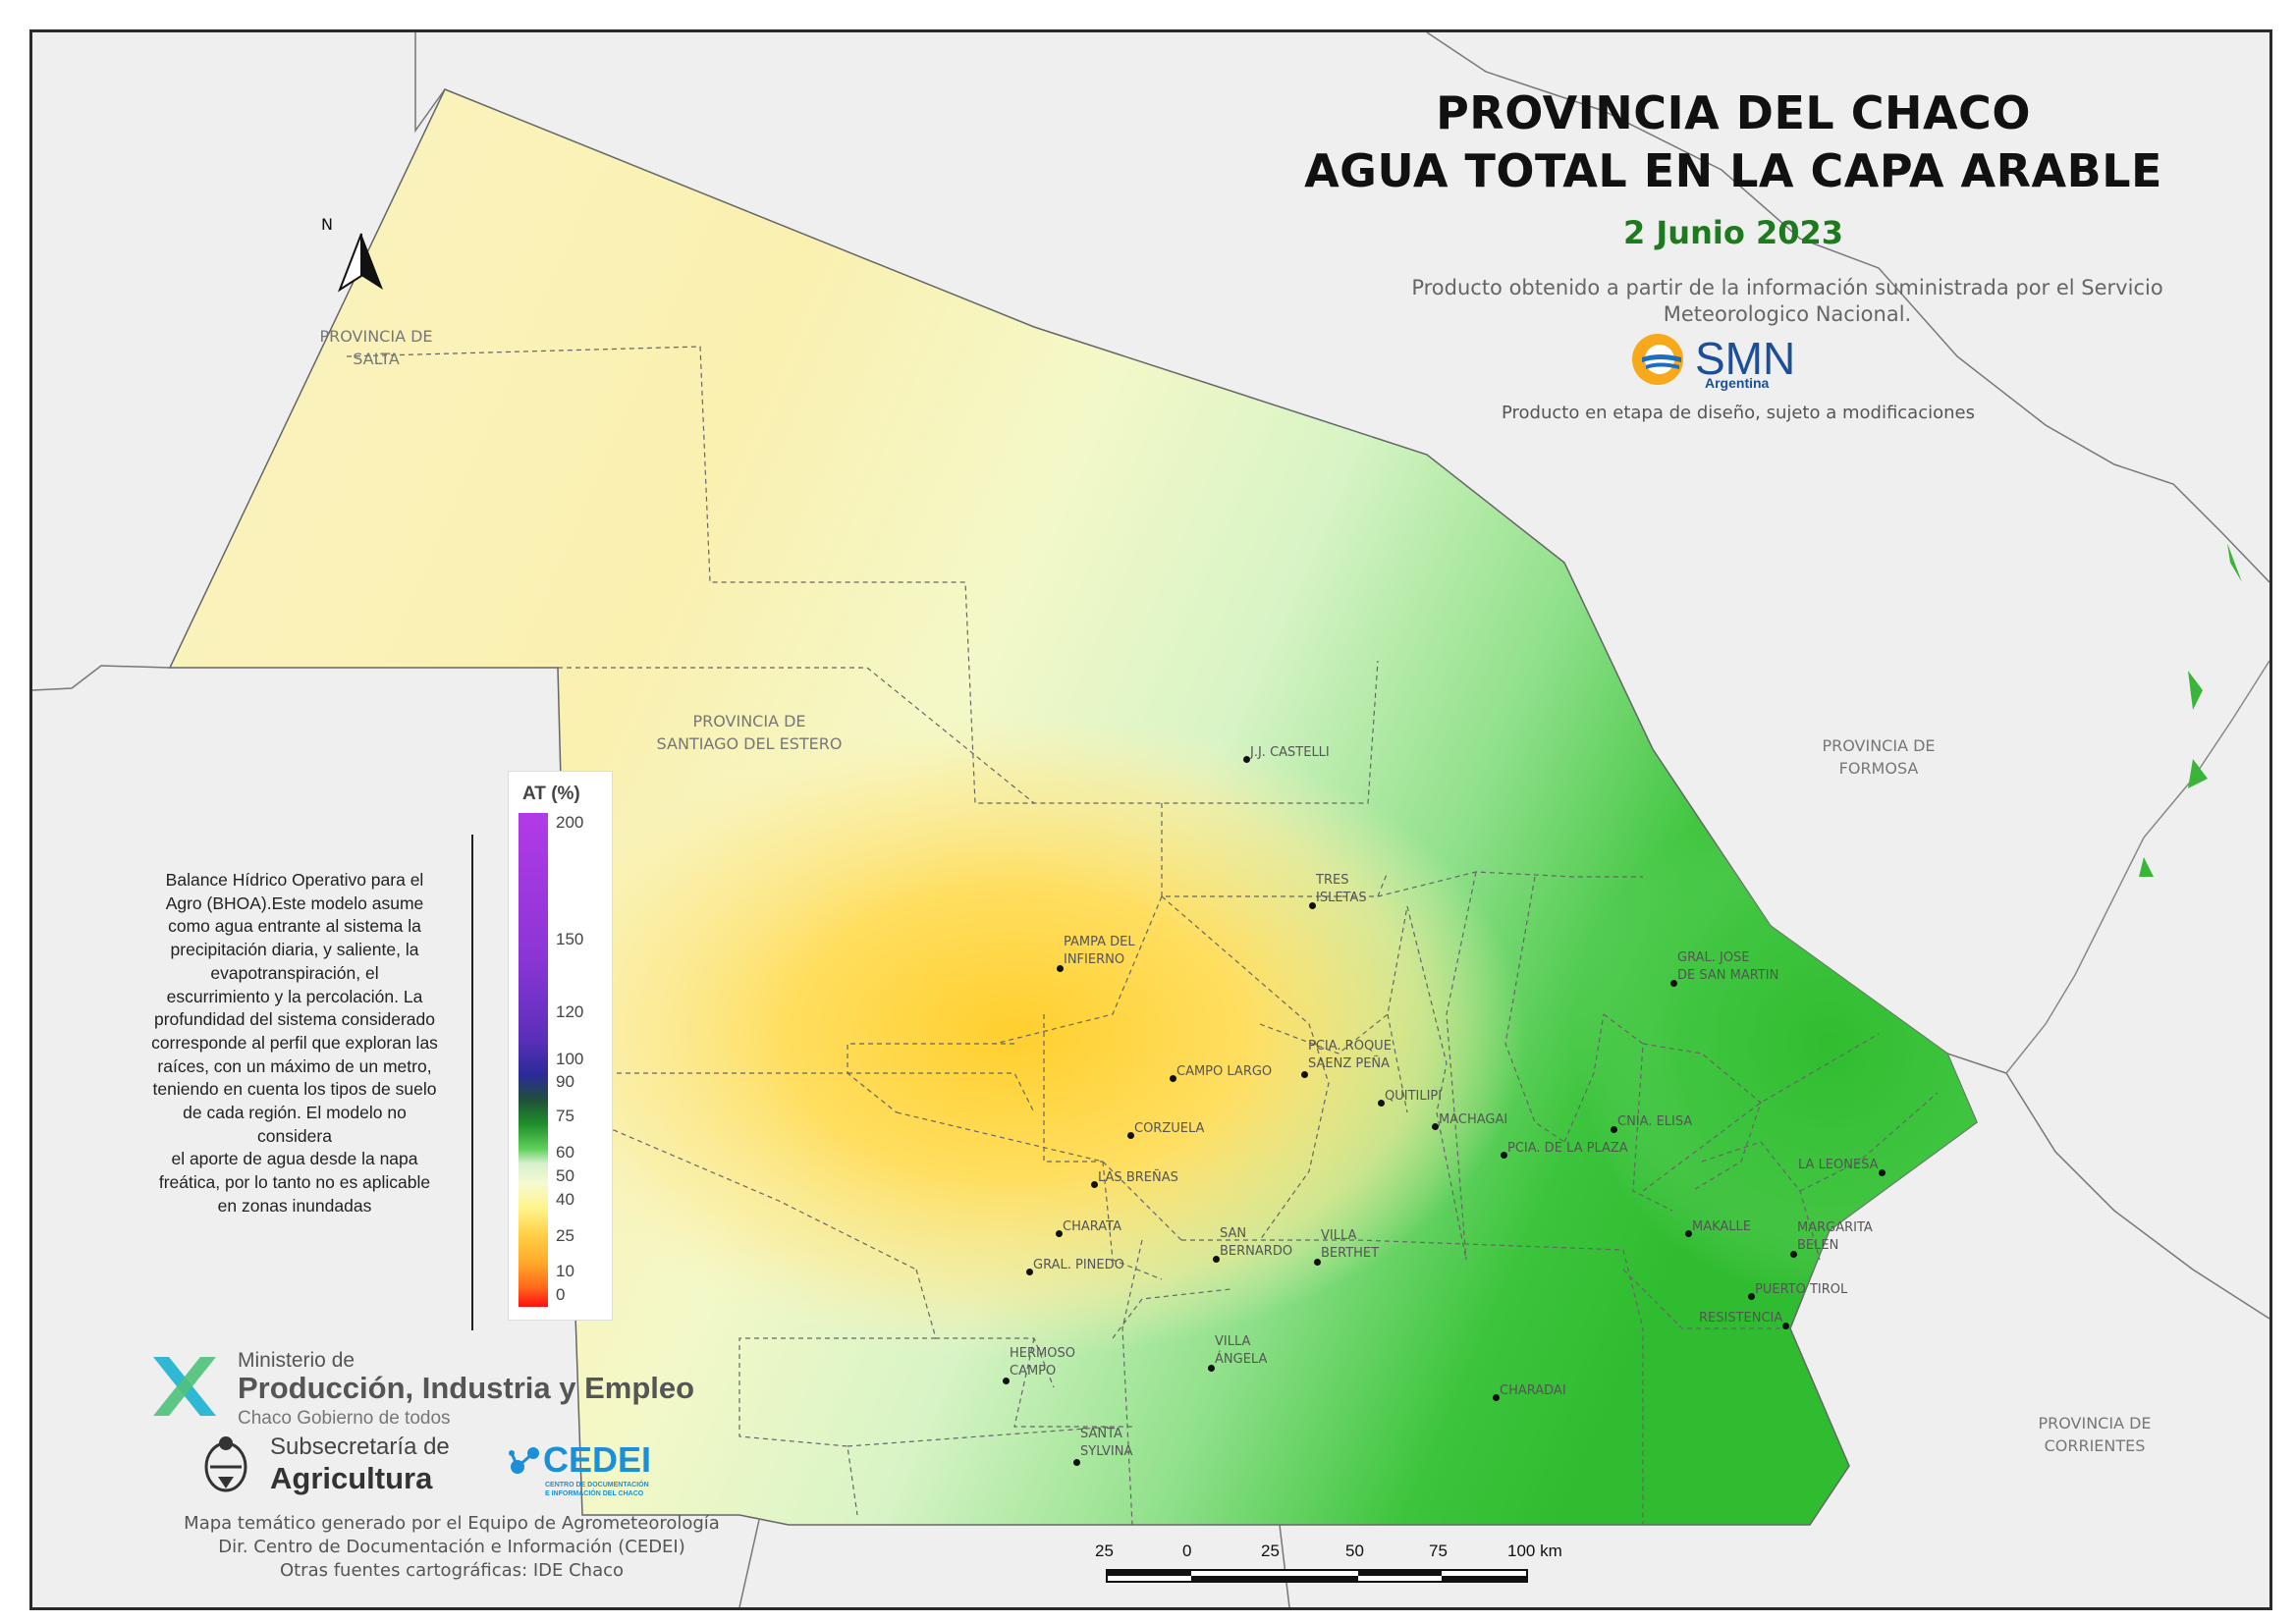 The image size is (2296, 1623). Describe the element at coordinates (1042, 1362) in the screenshot. I see `city-label: HERMOSO CAMPO` at that location.